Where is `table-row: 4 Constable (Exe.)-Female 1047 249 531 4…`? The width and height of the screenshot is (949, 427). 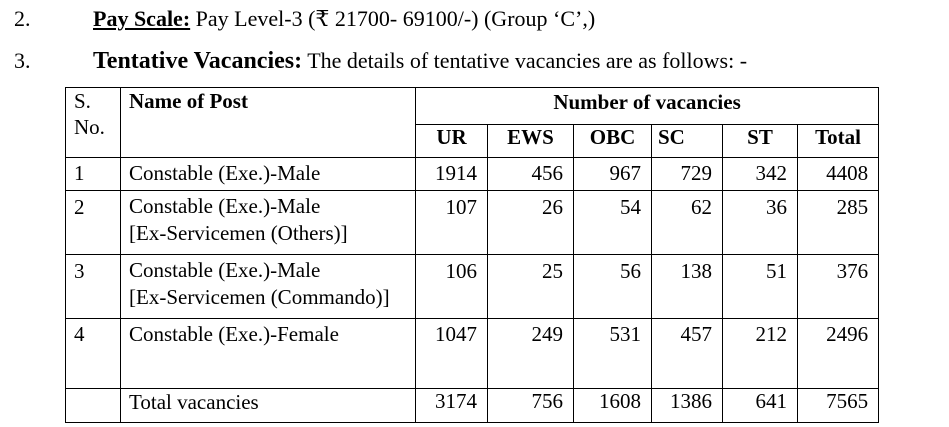 table-row: 4 Constable (Exe.)-Female 1047 249 531 4… is located at coordinates (472, 353).